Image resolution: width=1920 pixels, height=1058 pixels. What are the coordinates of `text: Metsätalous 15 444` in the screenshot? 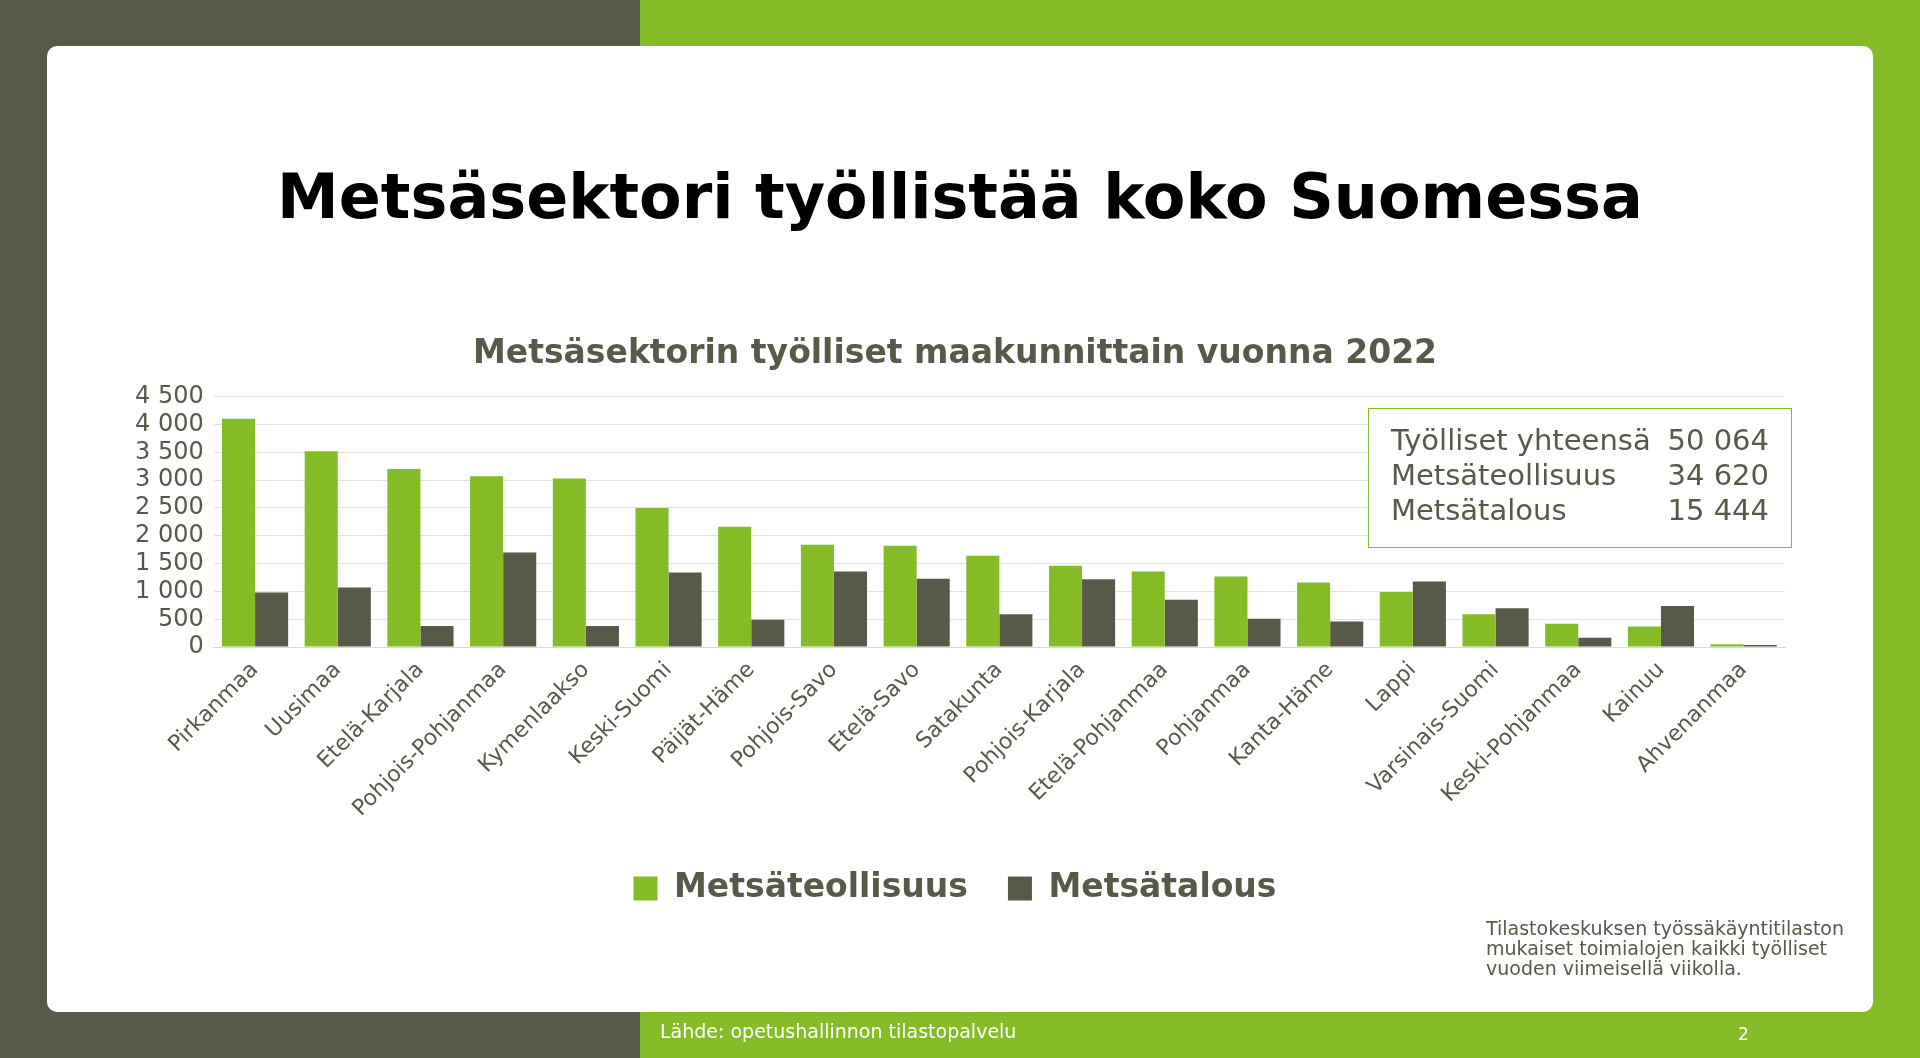 It's located at (1580, 510).